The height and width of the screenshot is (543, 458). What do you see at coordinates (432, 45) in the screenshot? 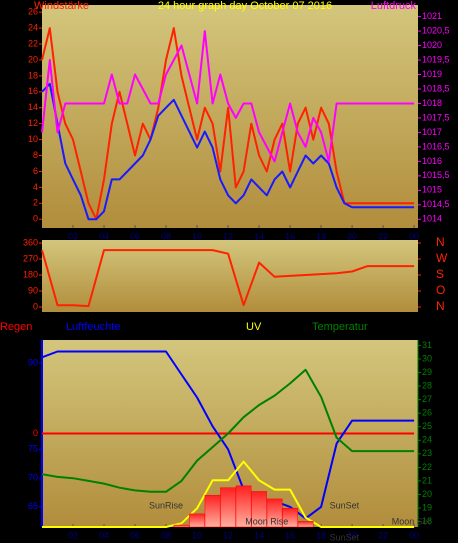
I see `y2-tick-label: 1020` at bounding box center [432, 45].